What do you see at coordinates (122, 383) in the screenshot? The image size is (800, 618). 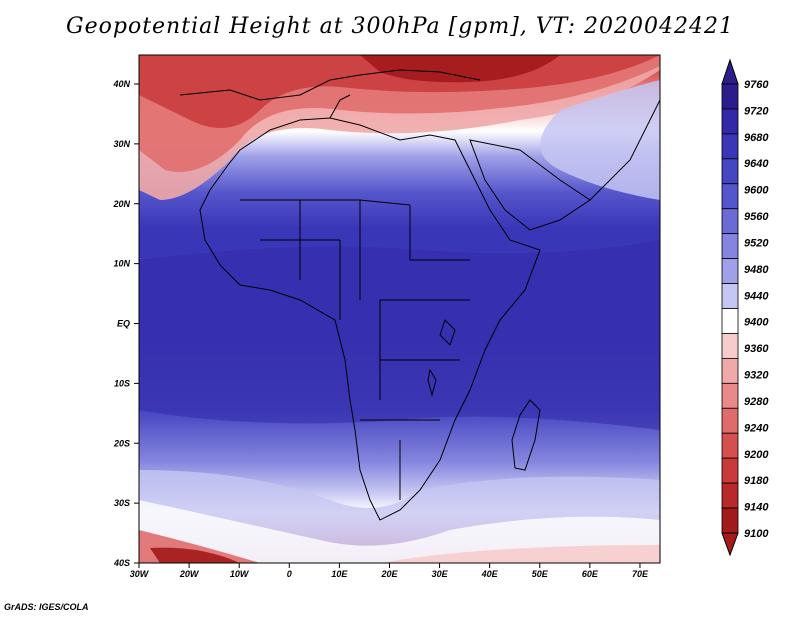 I see `lat-tick-label: 10S` at bounding box center [122, 383].